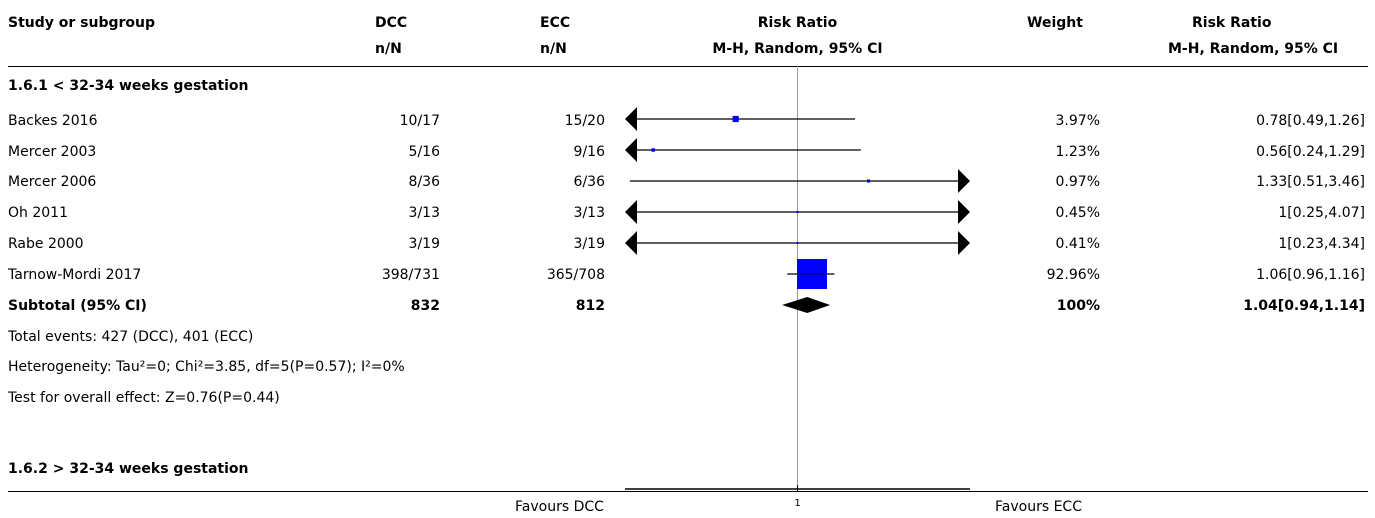  Describe the element at coordinates (1310, 275) in the screenshot. I see `study-ci: 1.06[0.96,1.16]` at that location.